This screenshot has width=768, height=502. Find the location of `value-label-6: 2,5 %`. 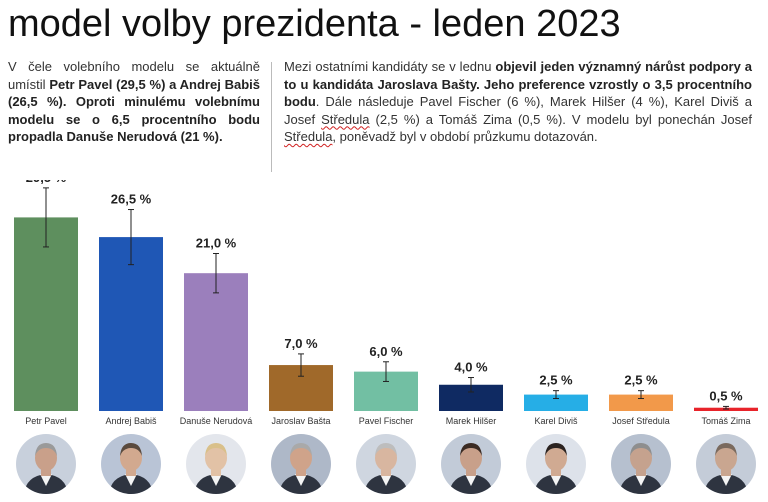

value-label-6: 2,5 % is located at coordinates (556, 380).